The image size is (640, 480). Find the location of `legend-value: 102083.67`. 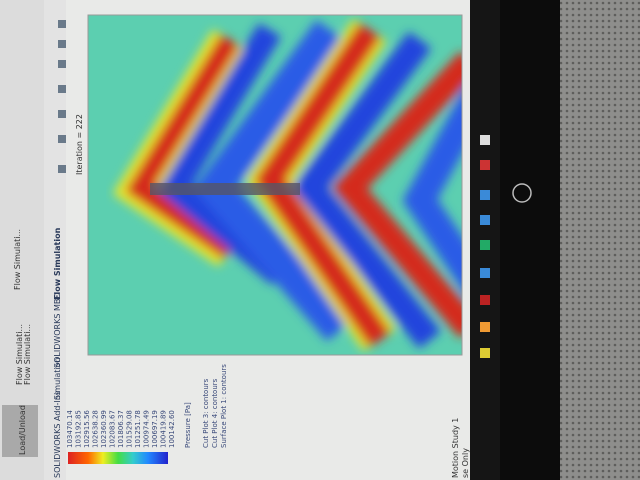

legend-value: 102083.67 is located at coordinates (113, 429).